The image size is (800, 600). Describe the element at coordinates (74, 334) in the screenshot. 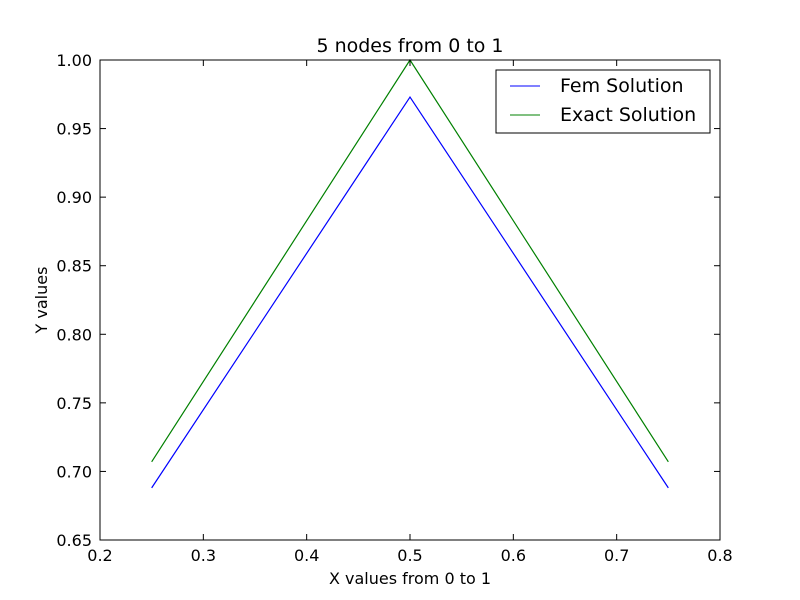

I see `y-tick-label: 0.80` at that location.